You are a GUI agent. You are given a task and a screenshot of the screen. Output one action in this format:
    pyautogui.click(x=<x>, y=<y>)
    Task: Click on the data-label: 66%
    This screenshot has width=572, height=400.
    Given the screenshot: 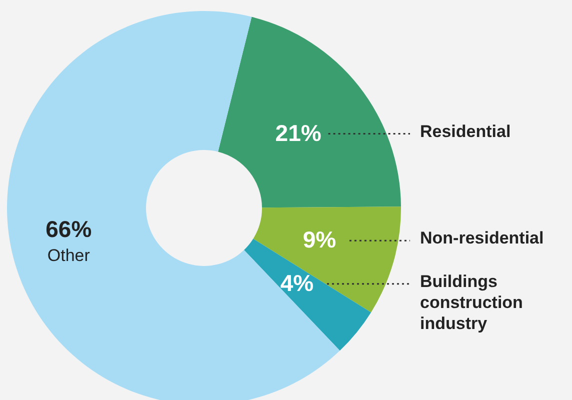 What is the action you would take?
    pyautogui.click(x=69, y=229)
    